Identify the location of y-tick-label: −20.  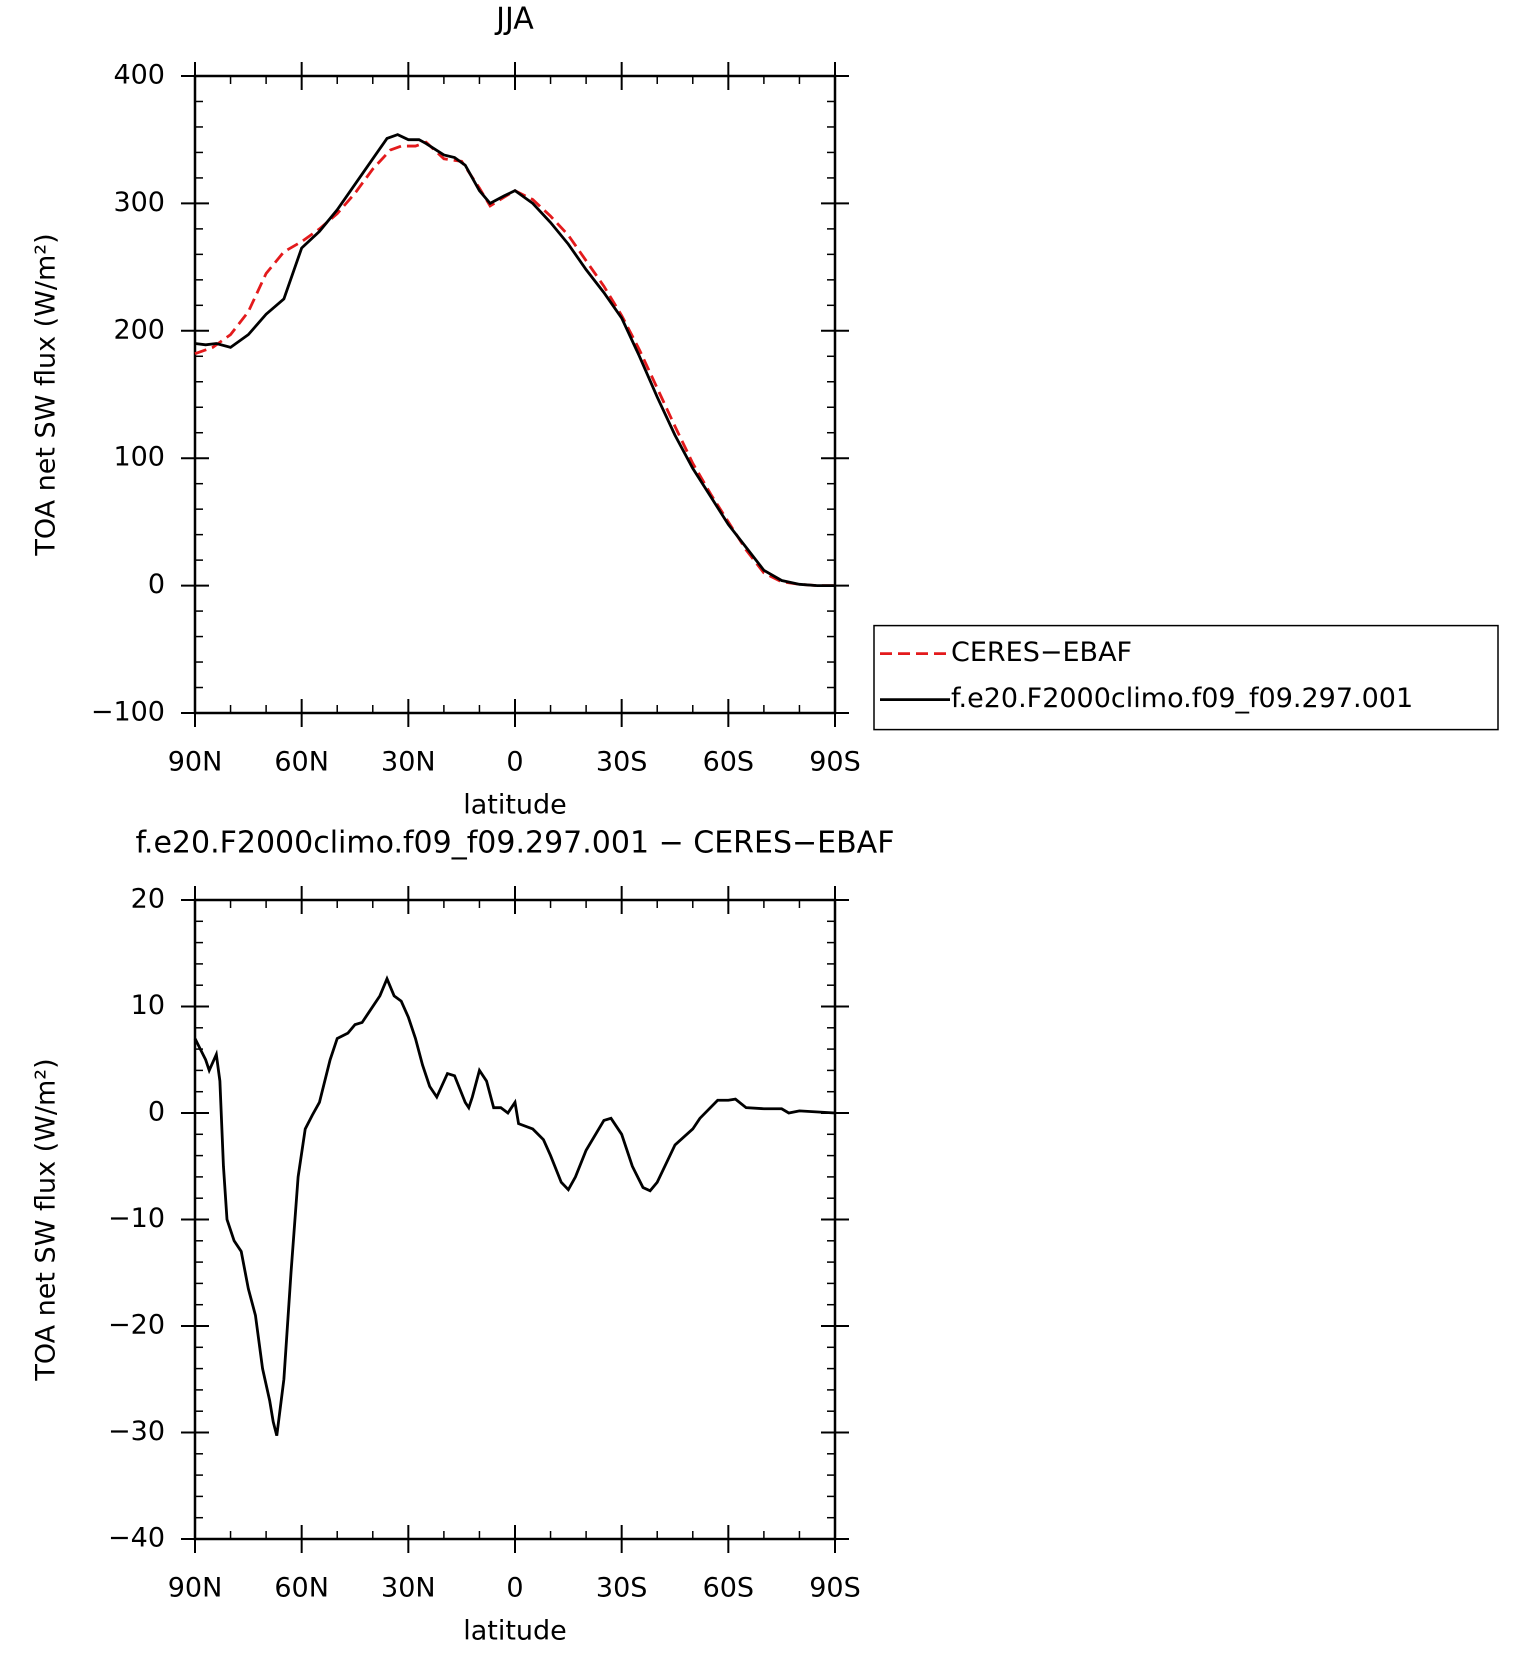
(136, 1325).